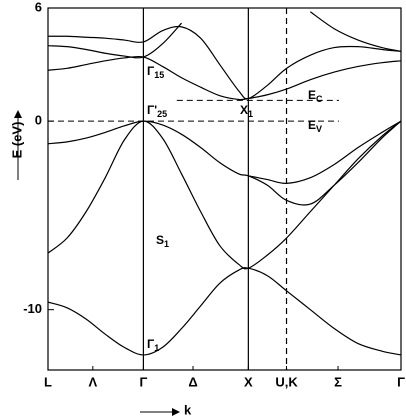 The image size is (406, 420). I want to click on annotation-symbol: X, so click(244, 110).